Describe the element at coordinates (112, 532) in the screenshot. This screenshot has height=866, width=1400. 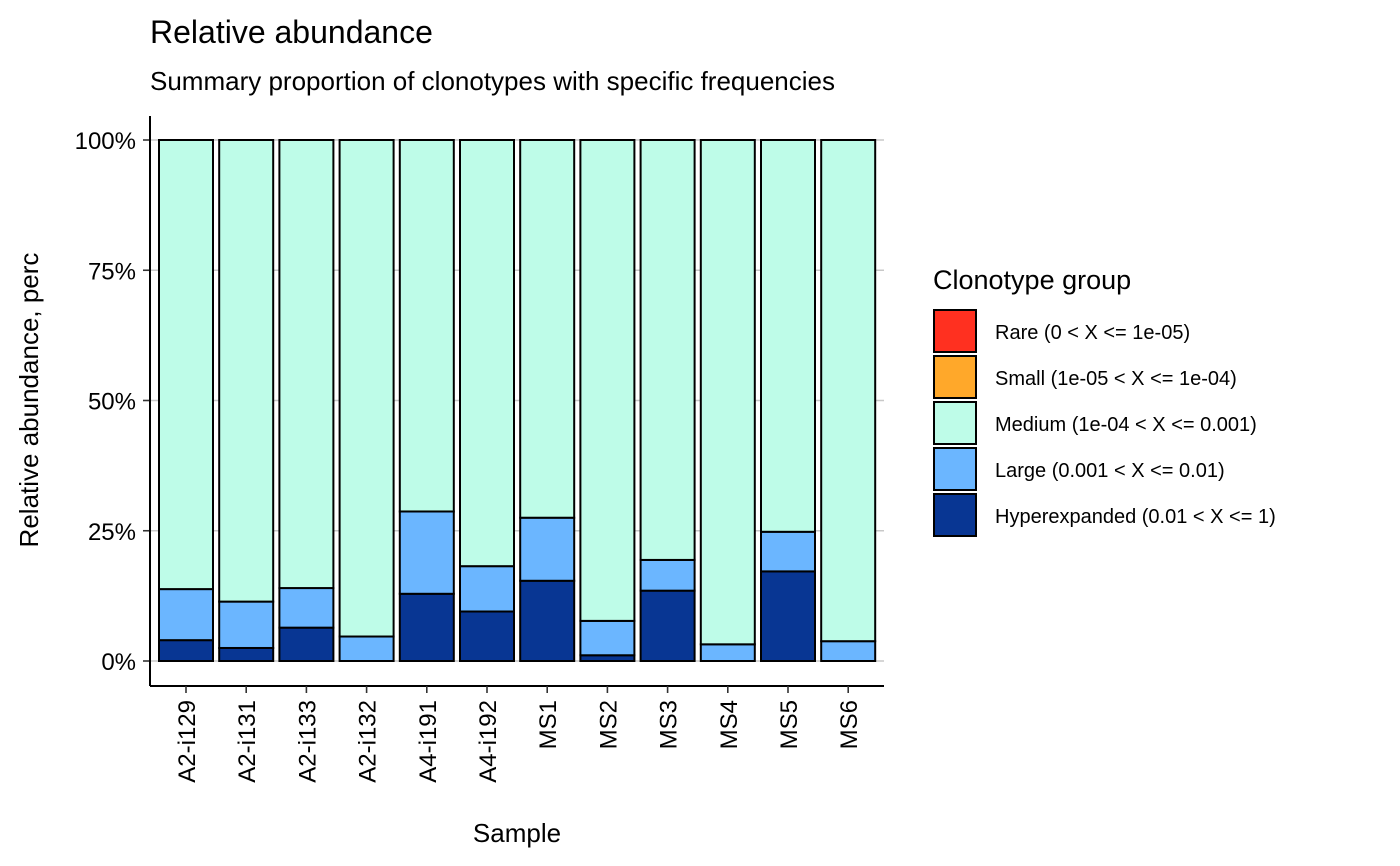
I see `y-tick-label: 25%` at that location.